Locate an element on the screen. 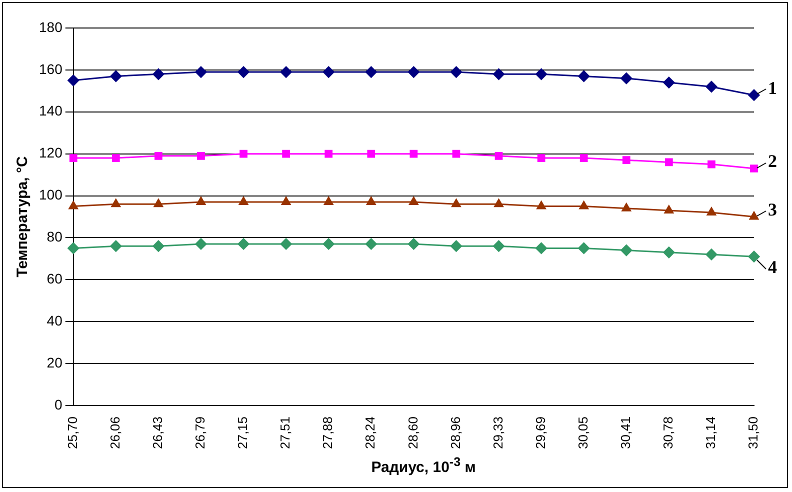  y-tick-label: 60 is located at coordinates (54, 278).